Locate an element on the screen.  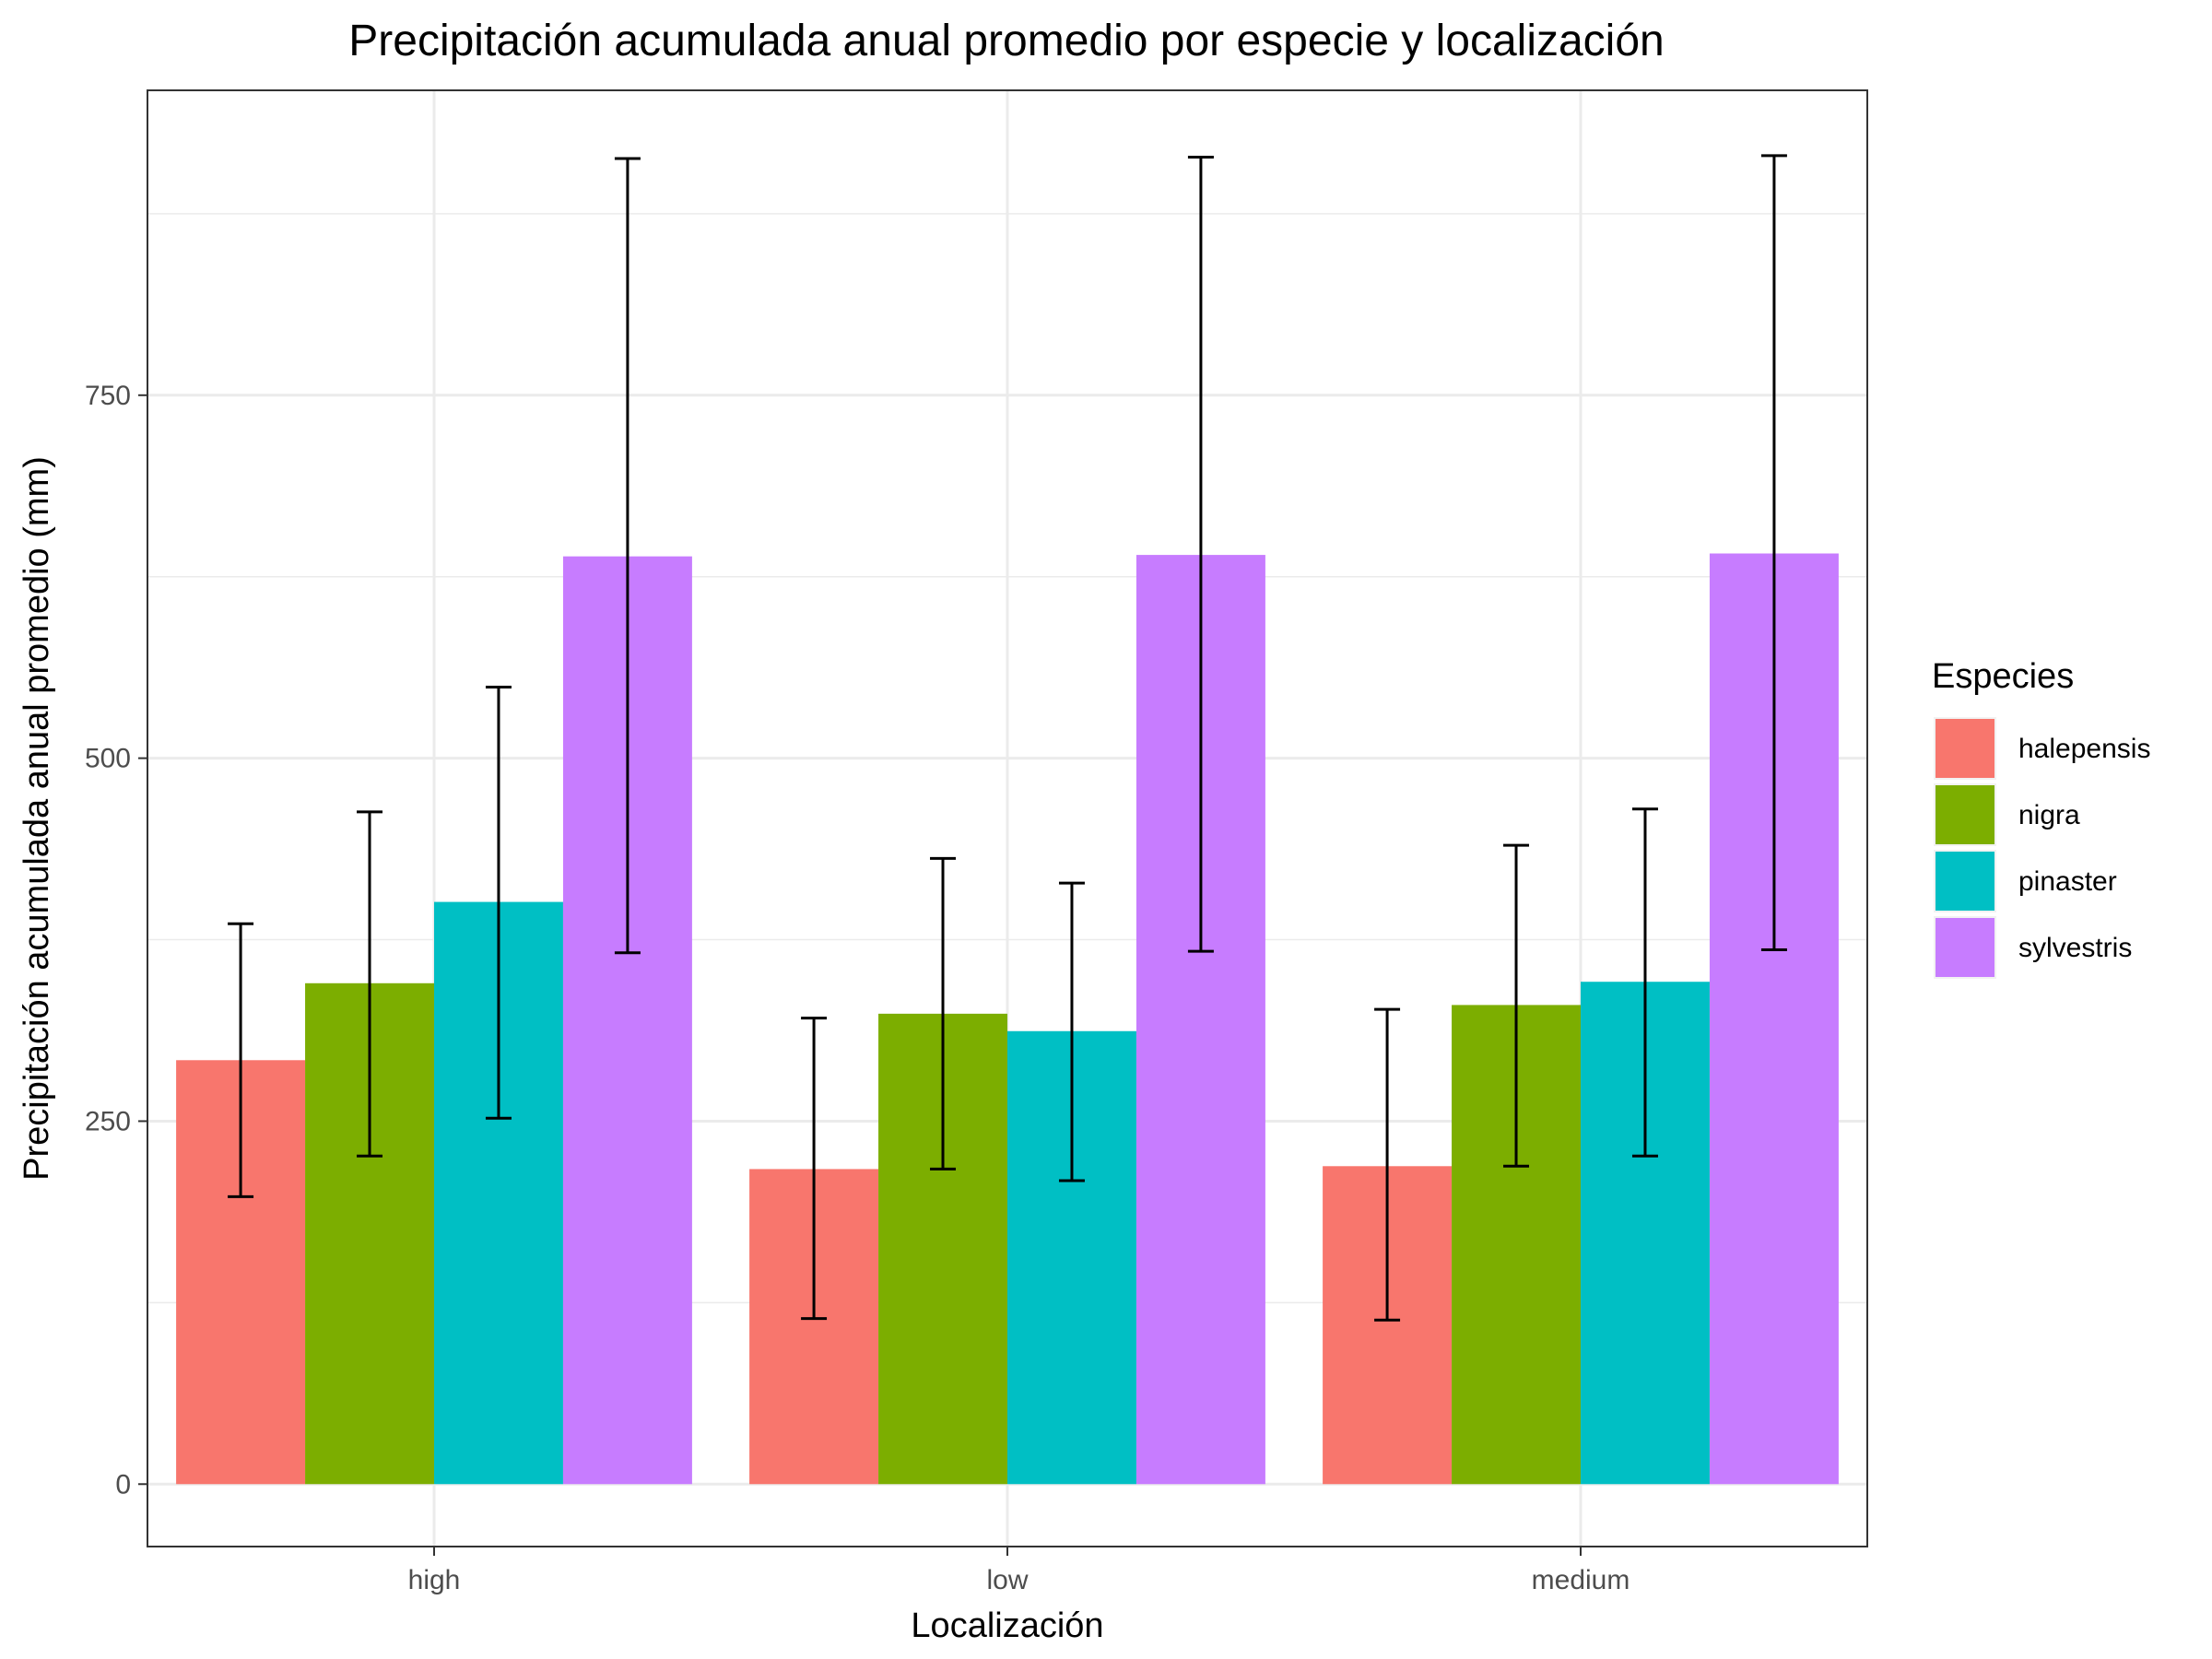
error-bar-nigra-medium is located at coordinates (1516, 1005).